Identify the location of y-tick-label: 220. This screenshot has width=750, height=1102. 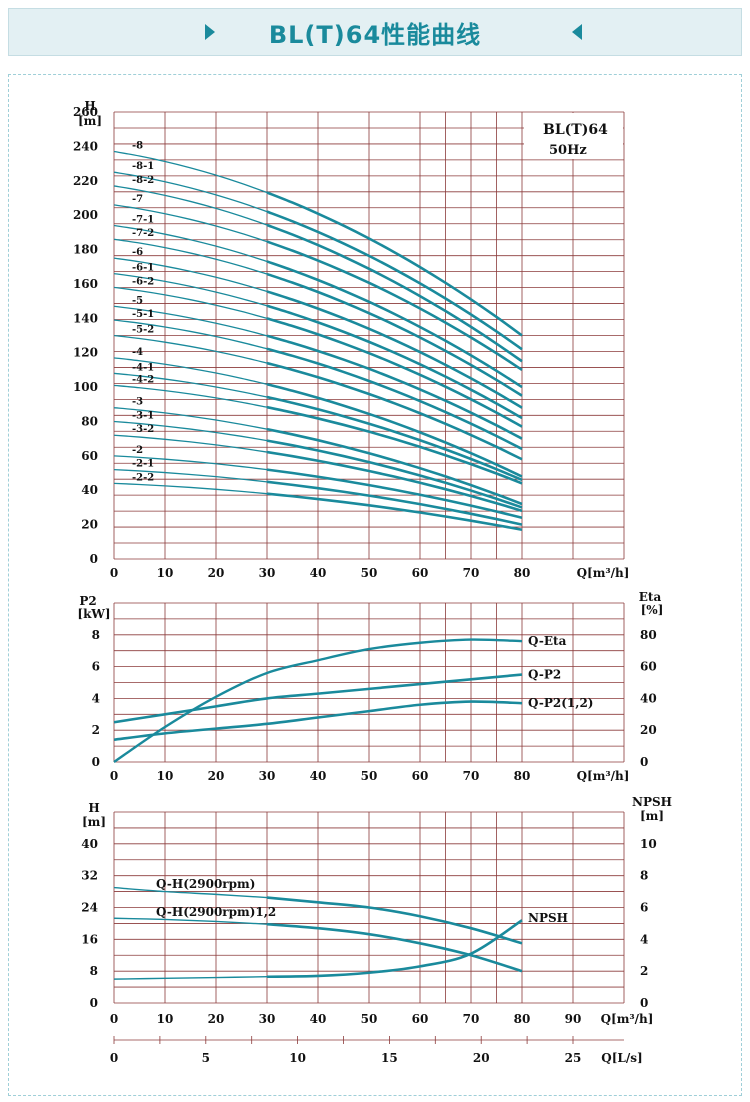
(85, 181).